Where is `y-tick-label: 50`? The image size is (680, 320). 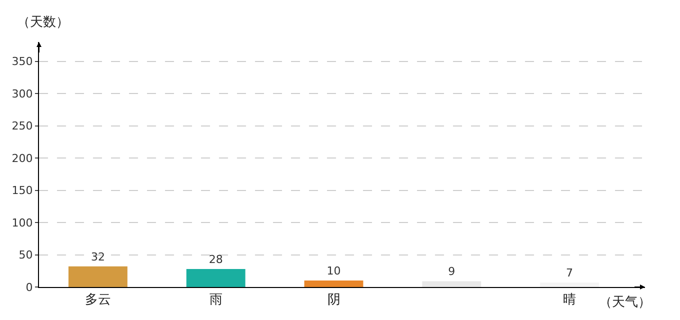 y-tick-label: 50 is located at coordinates (25, 255).